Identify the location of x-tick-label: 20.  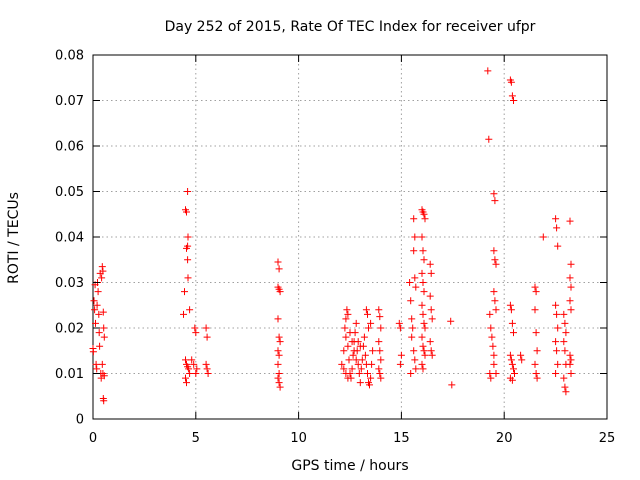
(504, 438).